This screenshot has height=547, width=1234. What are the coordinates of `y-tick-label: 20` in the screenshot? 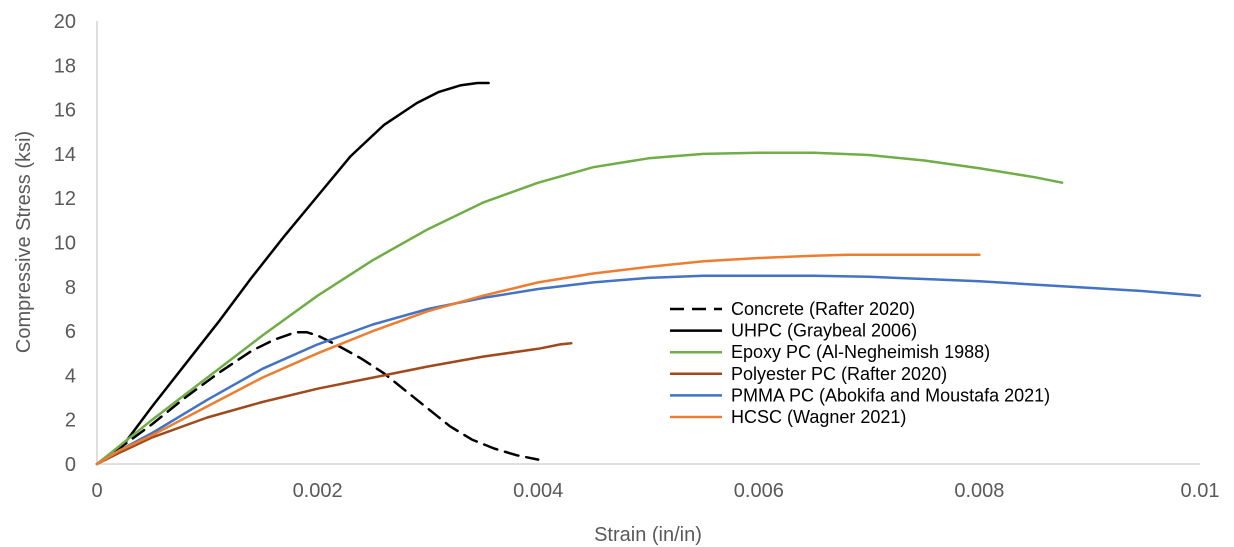 It's located at (65, 22).